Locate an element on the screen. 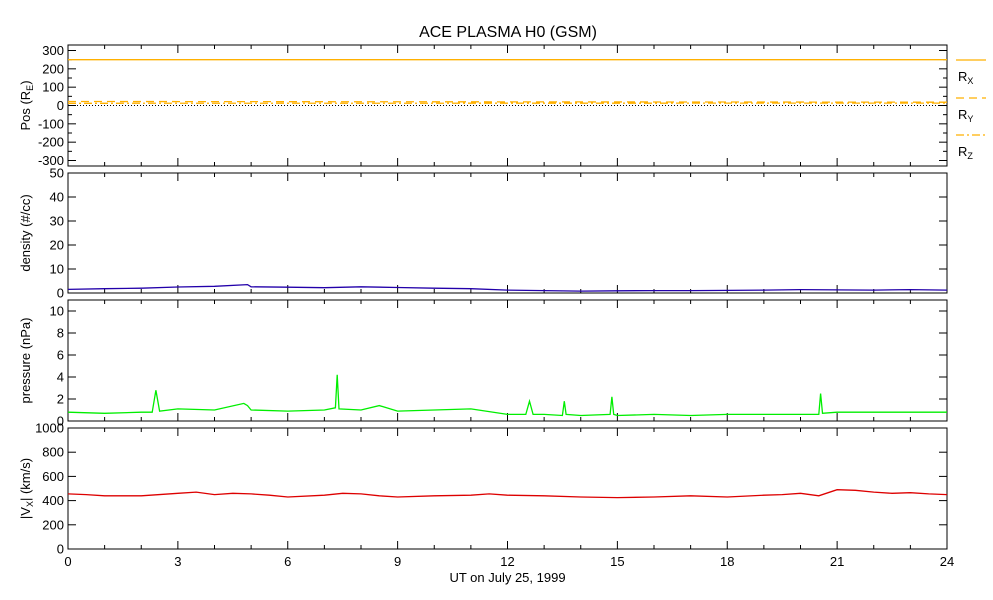 The width and height of the screenshot is (993, 600). y-tick-label: 100 is located at coordinates (53, 87).